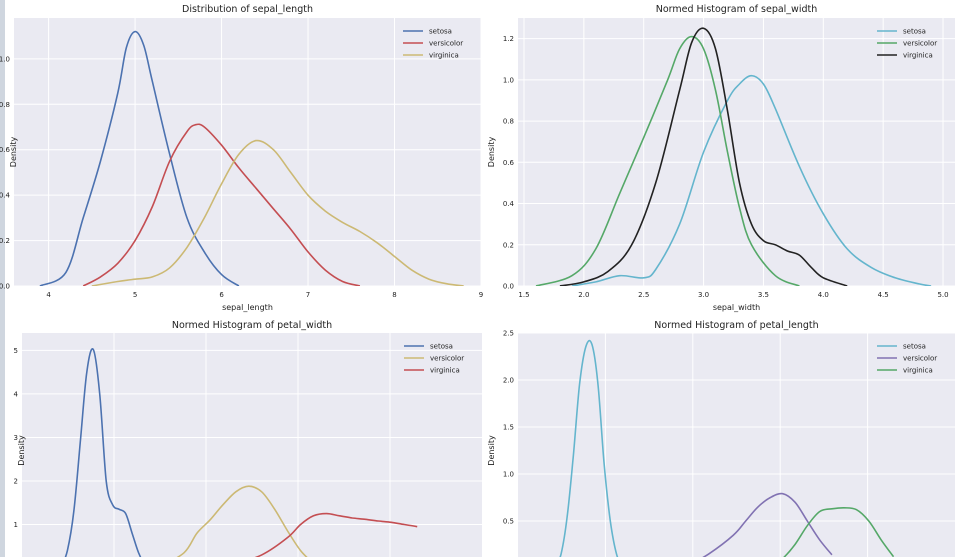 This screenshot has height=557, width=959. I want to click on x-axis-label: sepal_width, so click(736, 307).